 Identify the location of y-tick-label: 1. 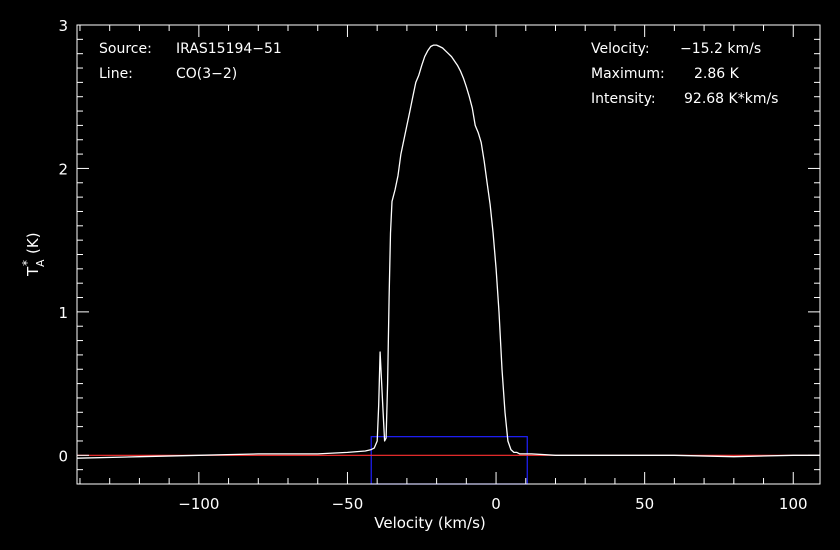
(63, 313).